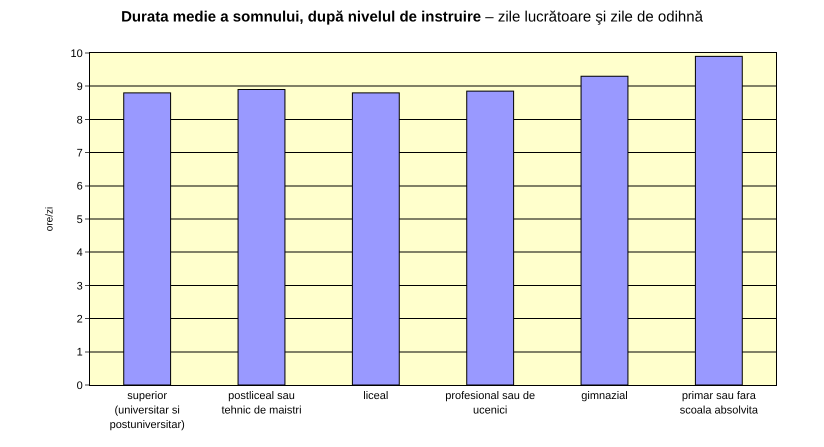 Image resolution: width=824 pixels, height=447 pixels. I want to click on y-tick-label: 10, so click(76, 54).